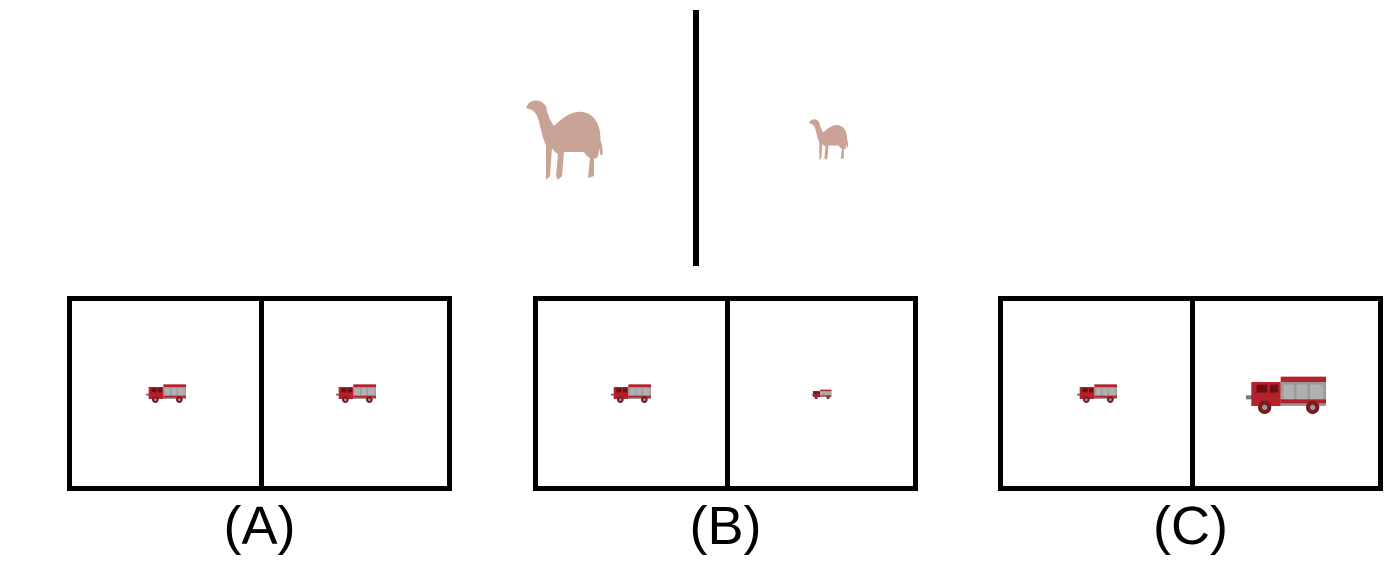 The width and height of the screenshot is (1395, 574). Describe the element at coordinates (259, 526) in the screenshot. I see `option-a-label: (A)` at that location.